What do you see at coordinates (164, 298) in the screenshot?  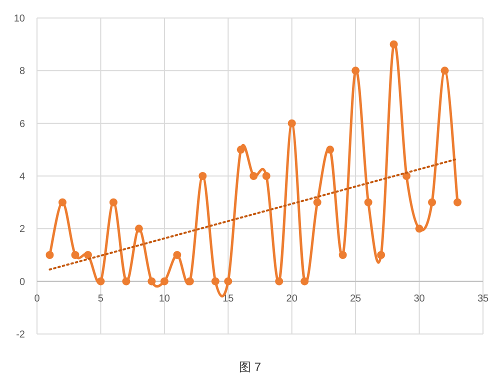 I see `x-tick-label: 10` at bounding box center [164, 298].